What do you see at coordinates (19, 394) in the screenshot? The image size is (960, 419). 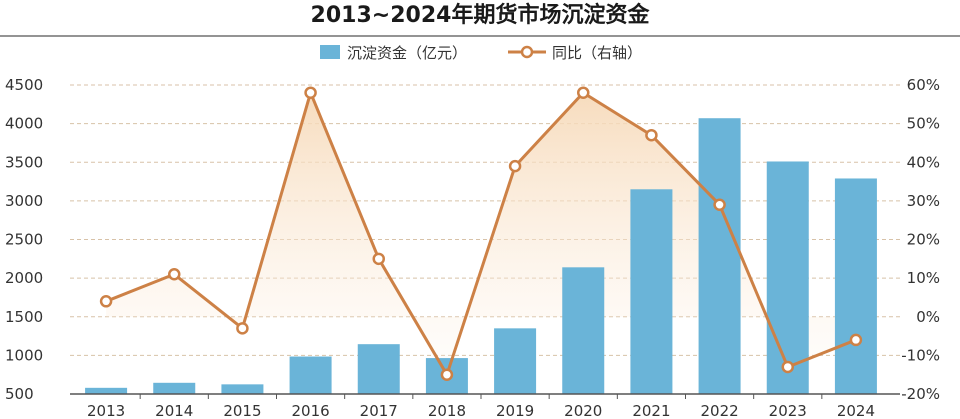 I see `y-left-tick-label: 500` at bounding box center [19, 394].